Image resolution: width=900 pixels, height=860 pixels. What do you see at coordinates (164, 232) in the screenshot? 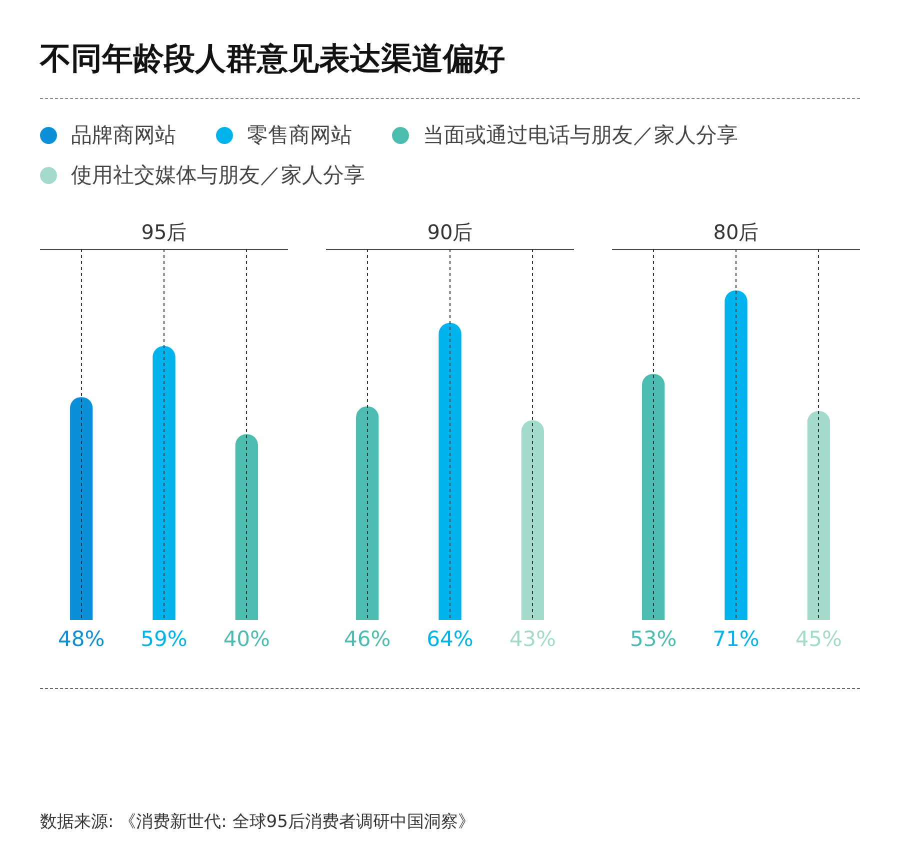
I see `chart-title: 95后` at bounding box center [164, 232].